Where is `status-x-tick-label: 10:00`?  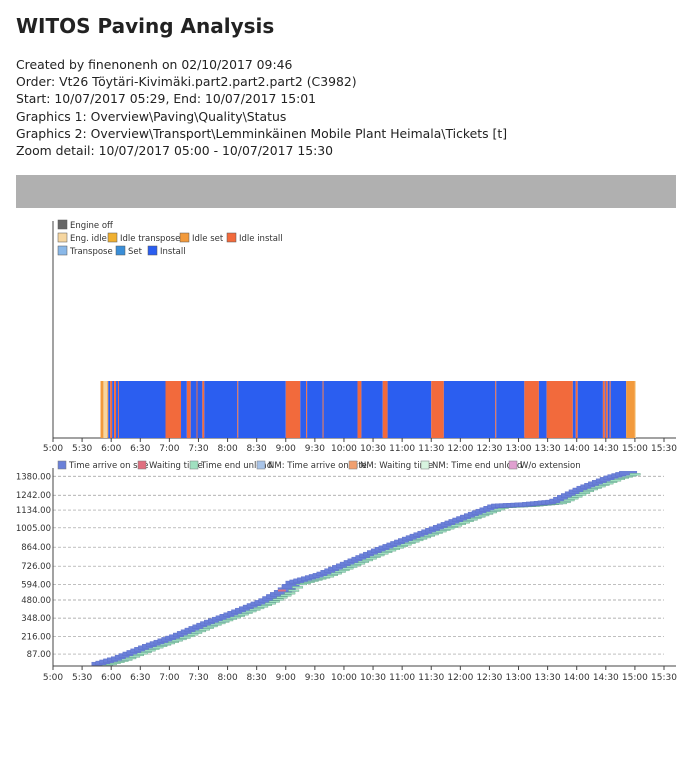 status-x-tick-label: 10:00 is located at coordinates (344, 449).